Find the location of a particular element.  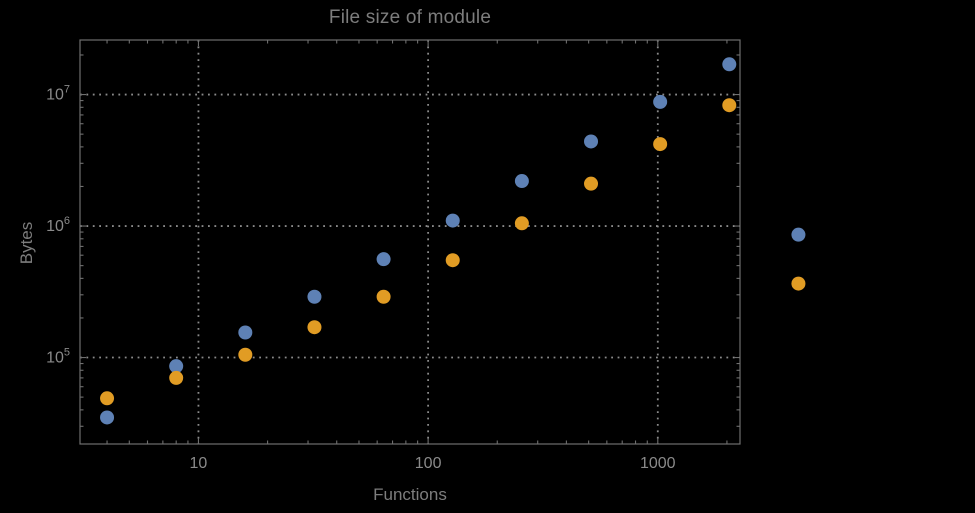

chart-title: File size of module is located at coordinates (410, 17).